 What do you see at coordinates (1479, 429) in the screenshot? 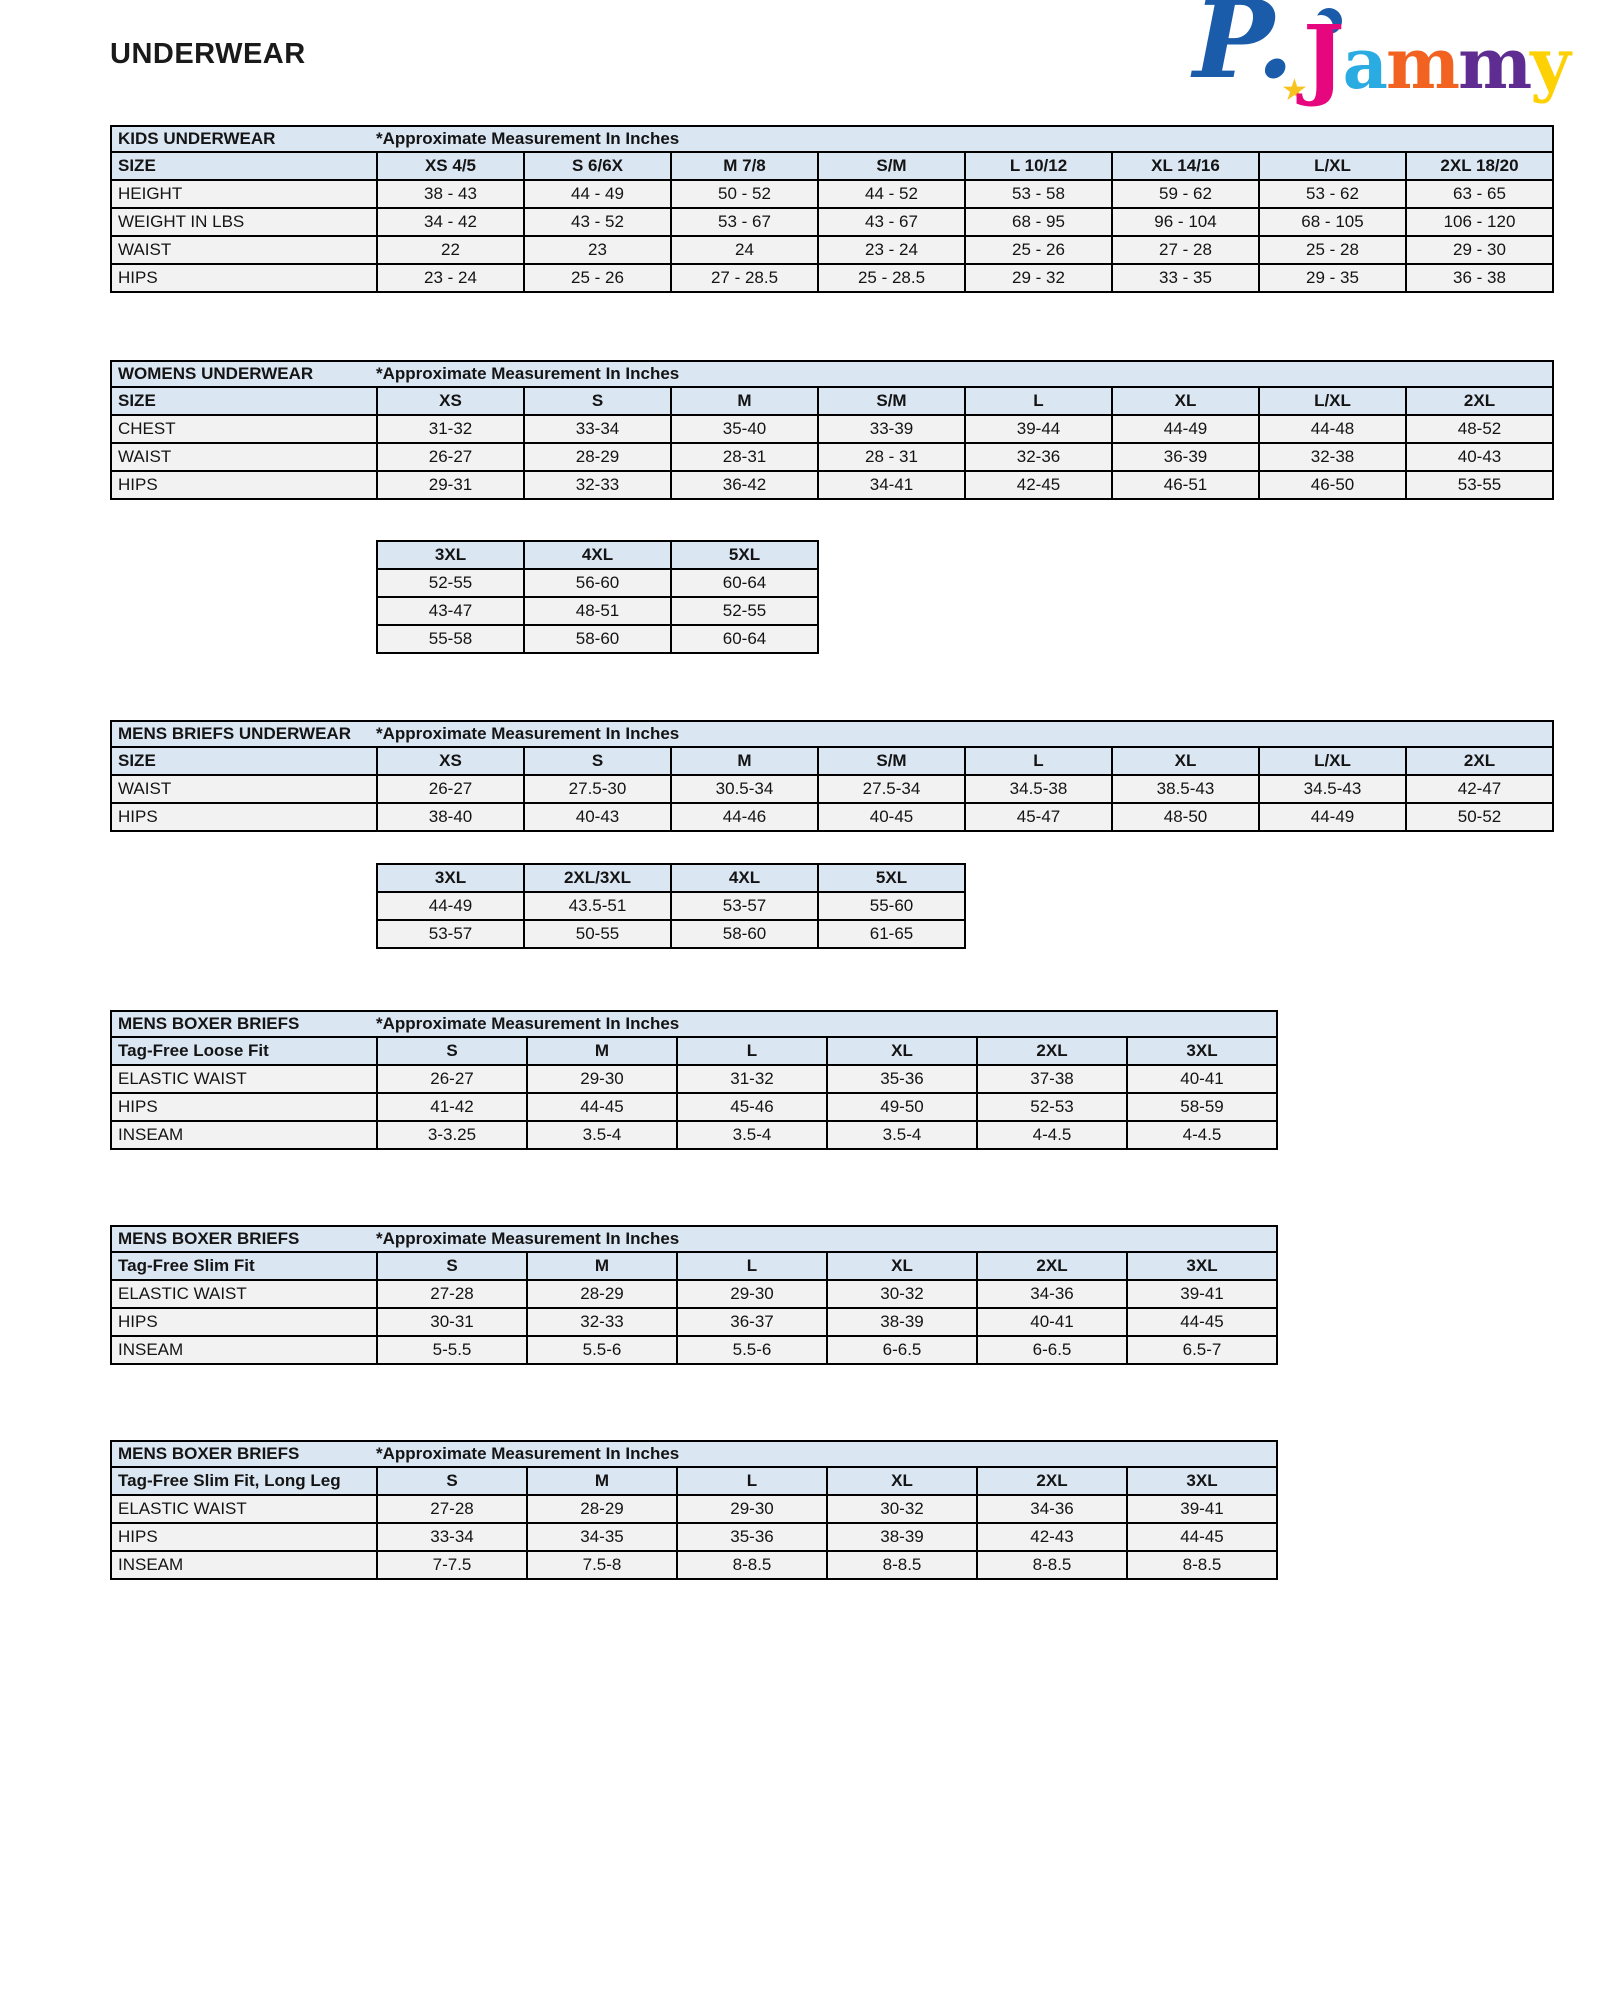
I see `cell: 48-52` at bounding box center [1479, 429].